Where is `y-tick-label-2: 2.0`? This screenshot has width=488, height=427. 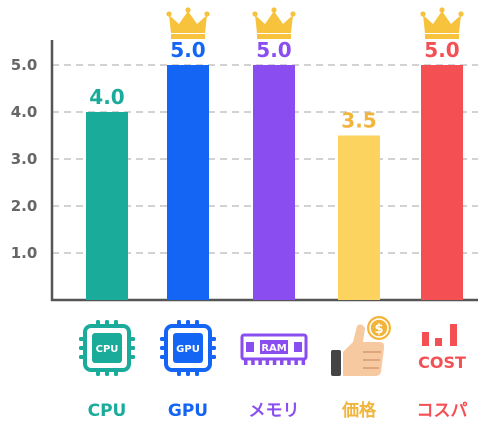
y-tick-label-2: 2.0 is located at coordinates (24, 206).